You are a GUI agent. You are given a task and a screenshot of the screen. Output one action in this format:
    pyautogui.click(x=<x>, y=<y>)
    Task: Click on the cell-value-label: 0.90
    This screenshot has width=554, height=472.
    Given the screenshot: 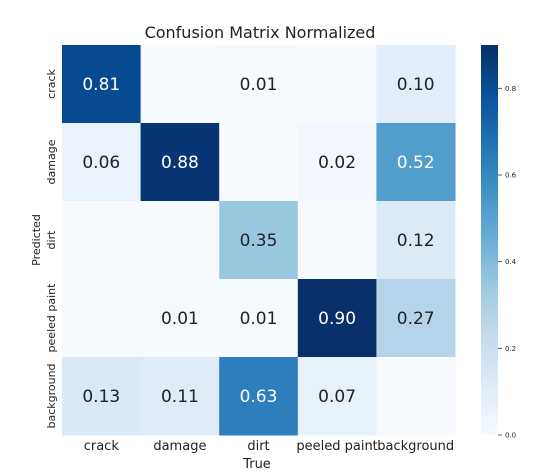 What is the action you would take?
    pyautogui.click(x=337, y=319)
    